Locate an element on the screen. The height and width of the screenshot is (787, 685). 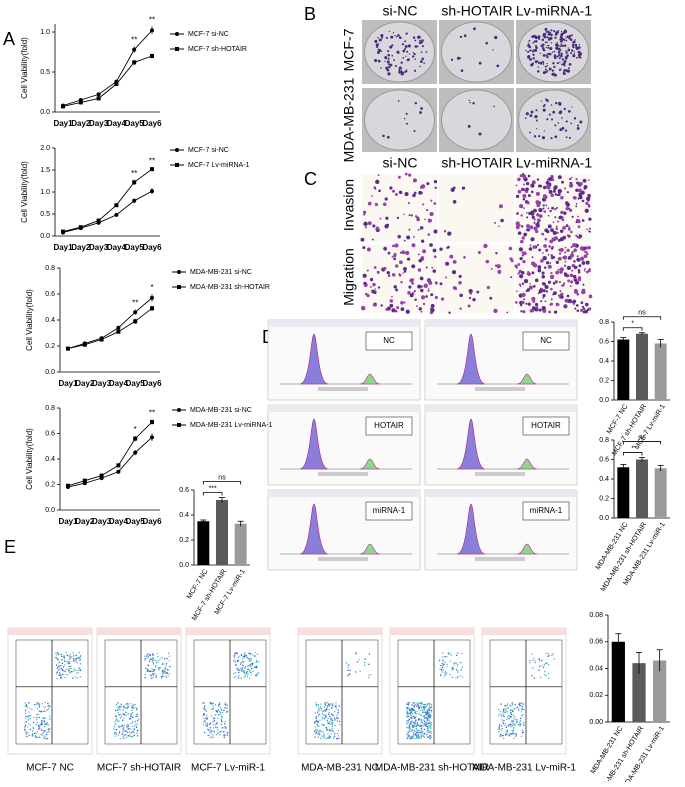
cycle-label: HOTAIR is located at coordinates (546, 425).